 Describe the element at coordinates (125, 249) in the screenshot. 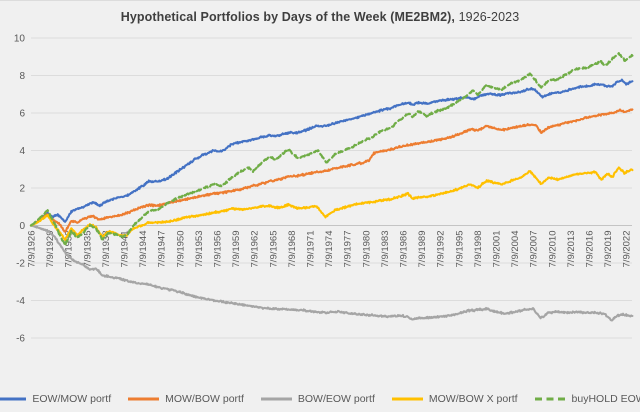

I see `x-tick-label: 7/9/1941` at that location.